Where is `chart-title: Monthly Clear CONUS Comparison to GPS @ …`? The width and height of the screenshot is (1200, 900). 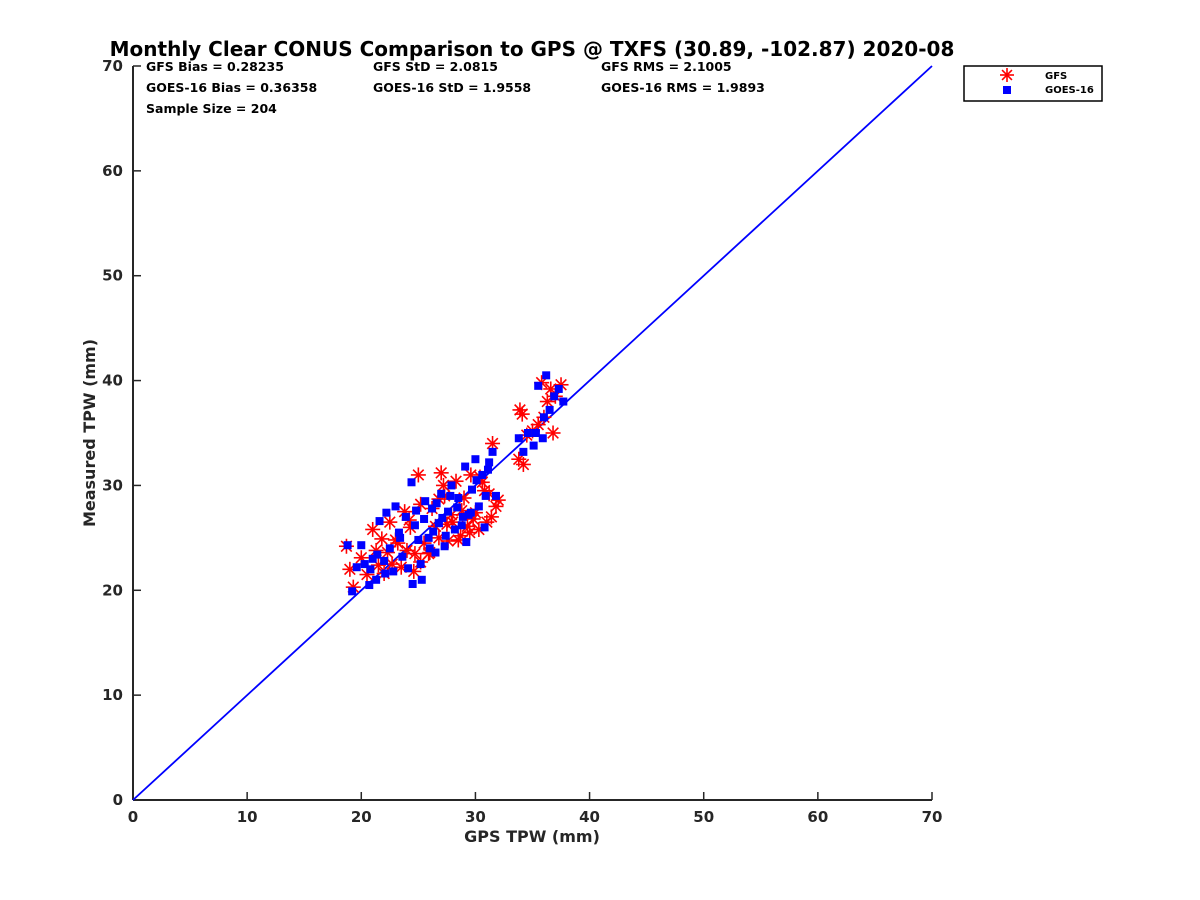
chart-title: Monthly Clear CONUS Comparison to GPS @ … is located at coordinates (532, 49).